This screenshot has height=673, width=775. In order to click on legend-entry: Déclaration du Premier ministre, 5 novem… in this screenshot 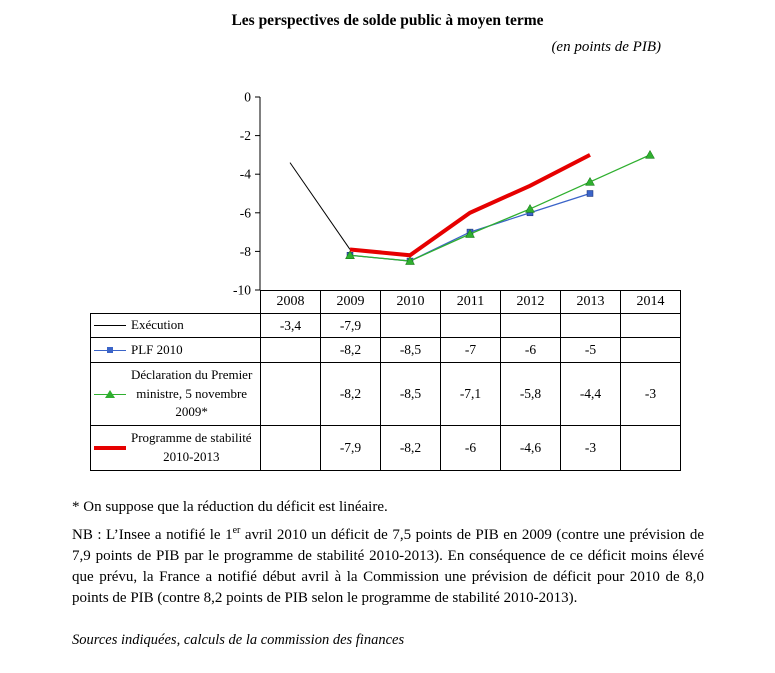, I will do `click(175, 394)`.